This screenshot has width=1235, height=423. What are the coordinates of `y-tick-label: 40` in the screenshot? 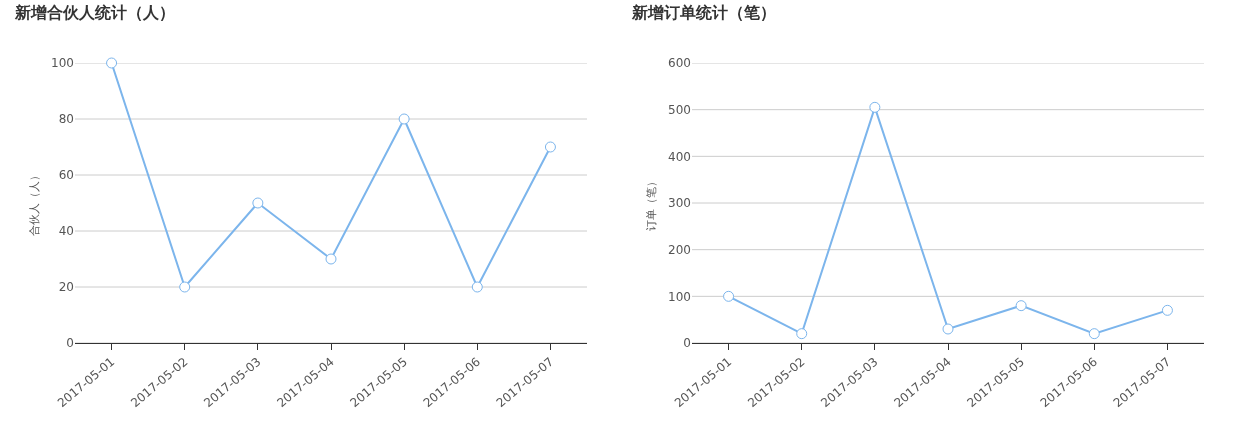 It's located at (66, 231).